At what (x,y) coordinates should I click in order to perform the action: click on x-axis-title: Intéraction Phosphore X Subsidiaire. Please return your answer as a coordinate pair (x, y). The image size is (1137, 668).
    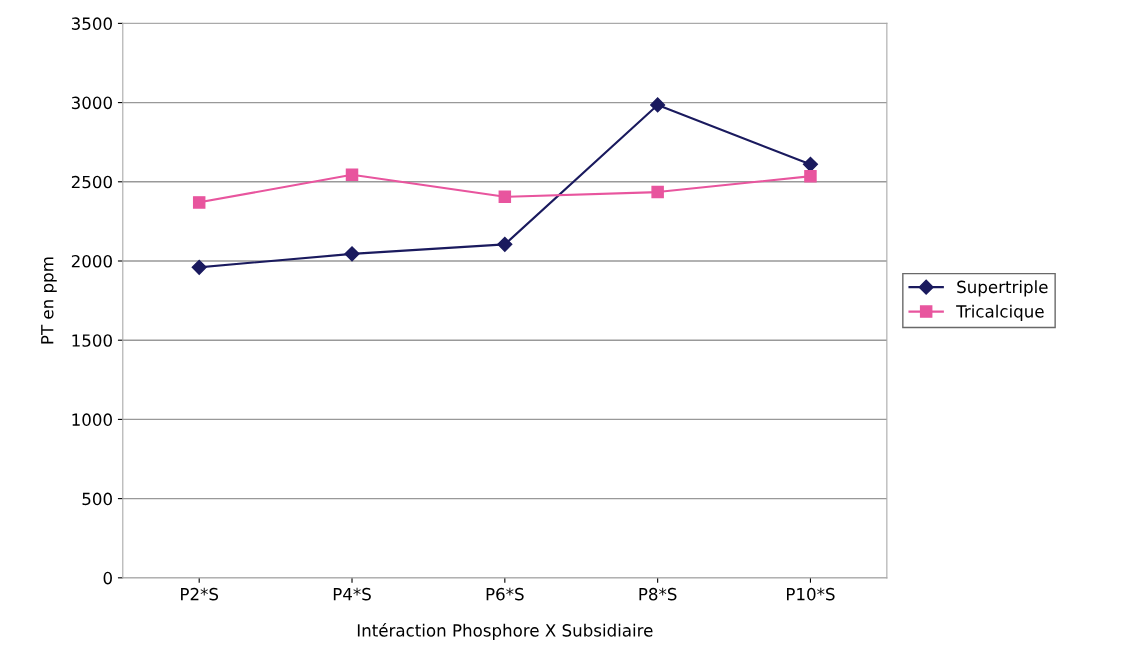
    Looking at the image, I should click on (505, 631).